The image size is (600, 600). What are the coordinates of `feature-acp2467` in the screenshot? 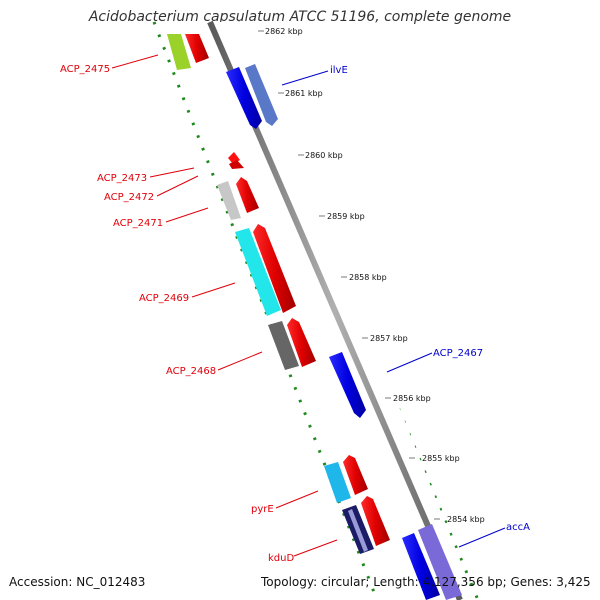 It's located at (347, 385).